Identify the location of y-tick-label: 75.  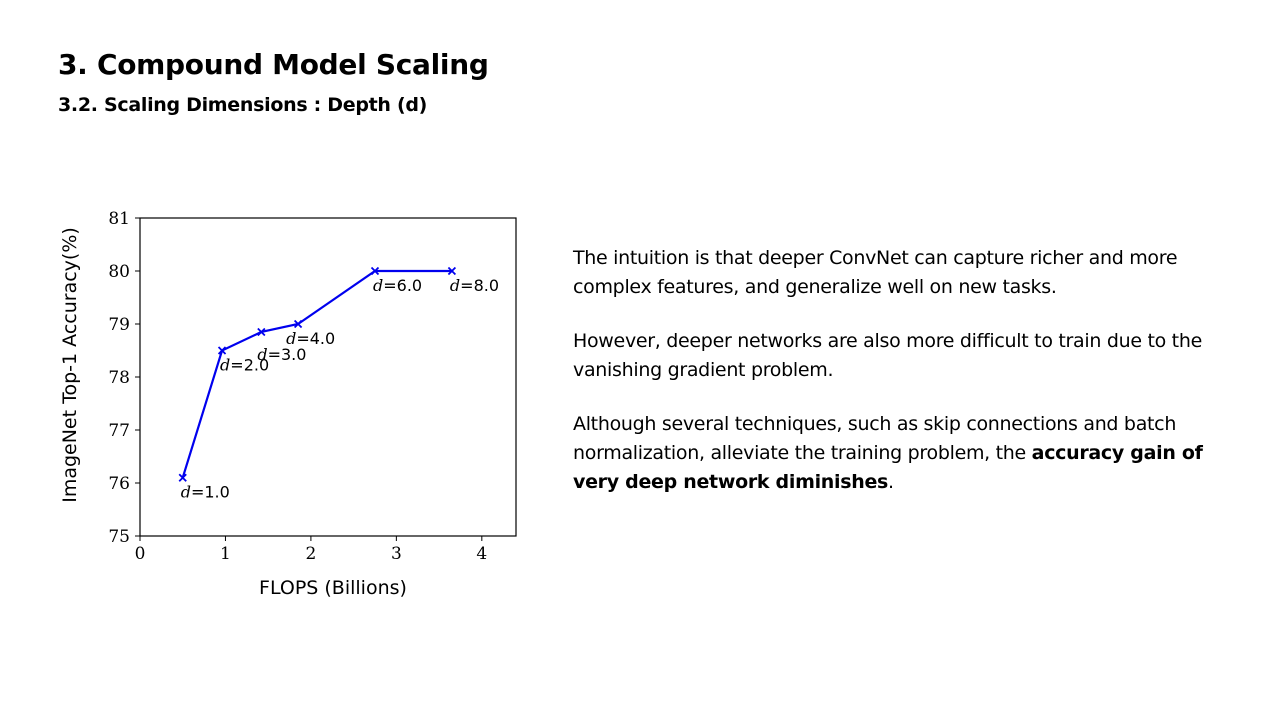
(119, 537).